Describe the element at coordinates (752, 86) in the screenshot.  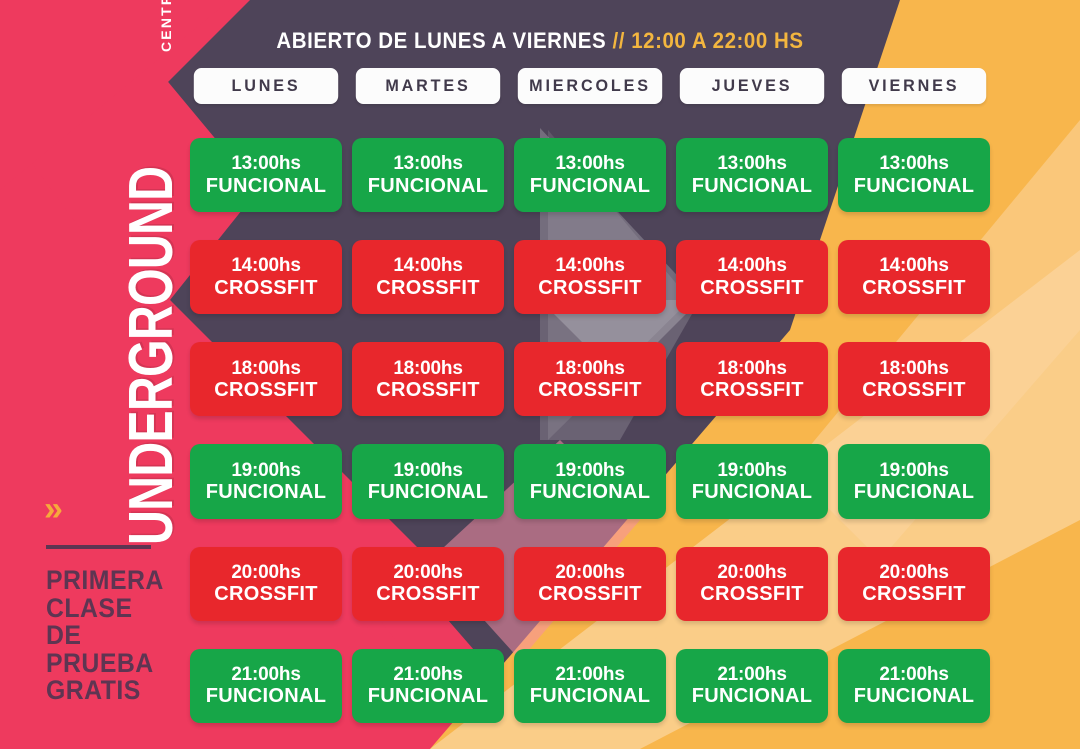
I see `day-header-jueves: JUEVES` at that location.